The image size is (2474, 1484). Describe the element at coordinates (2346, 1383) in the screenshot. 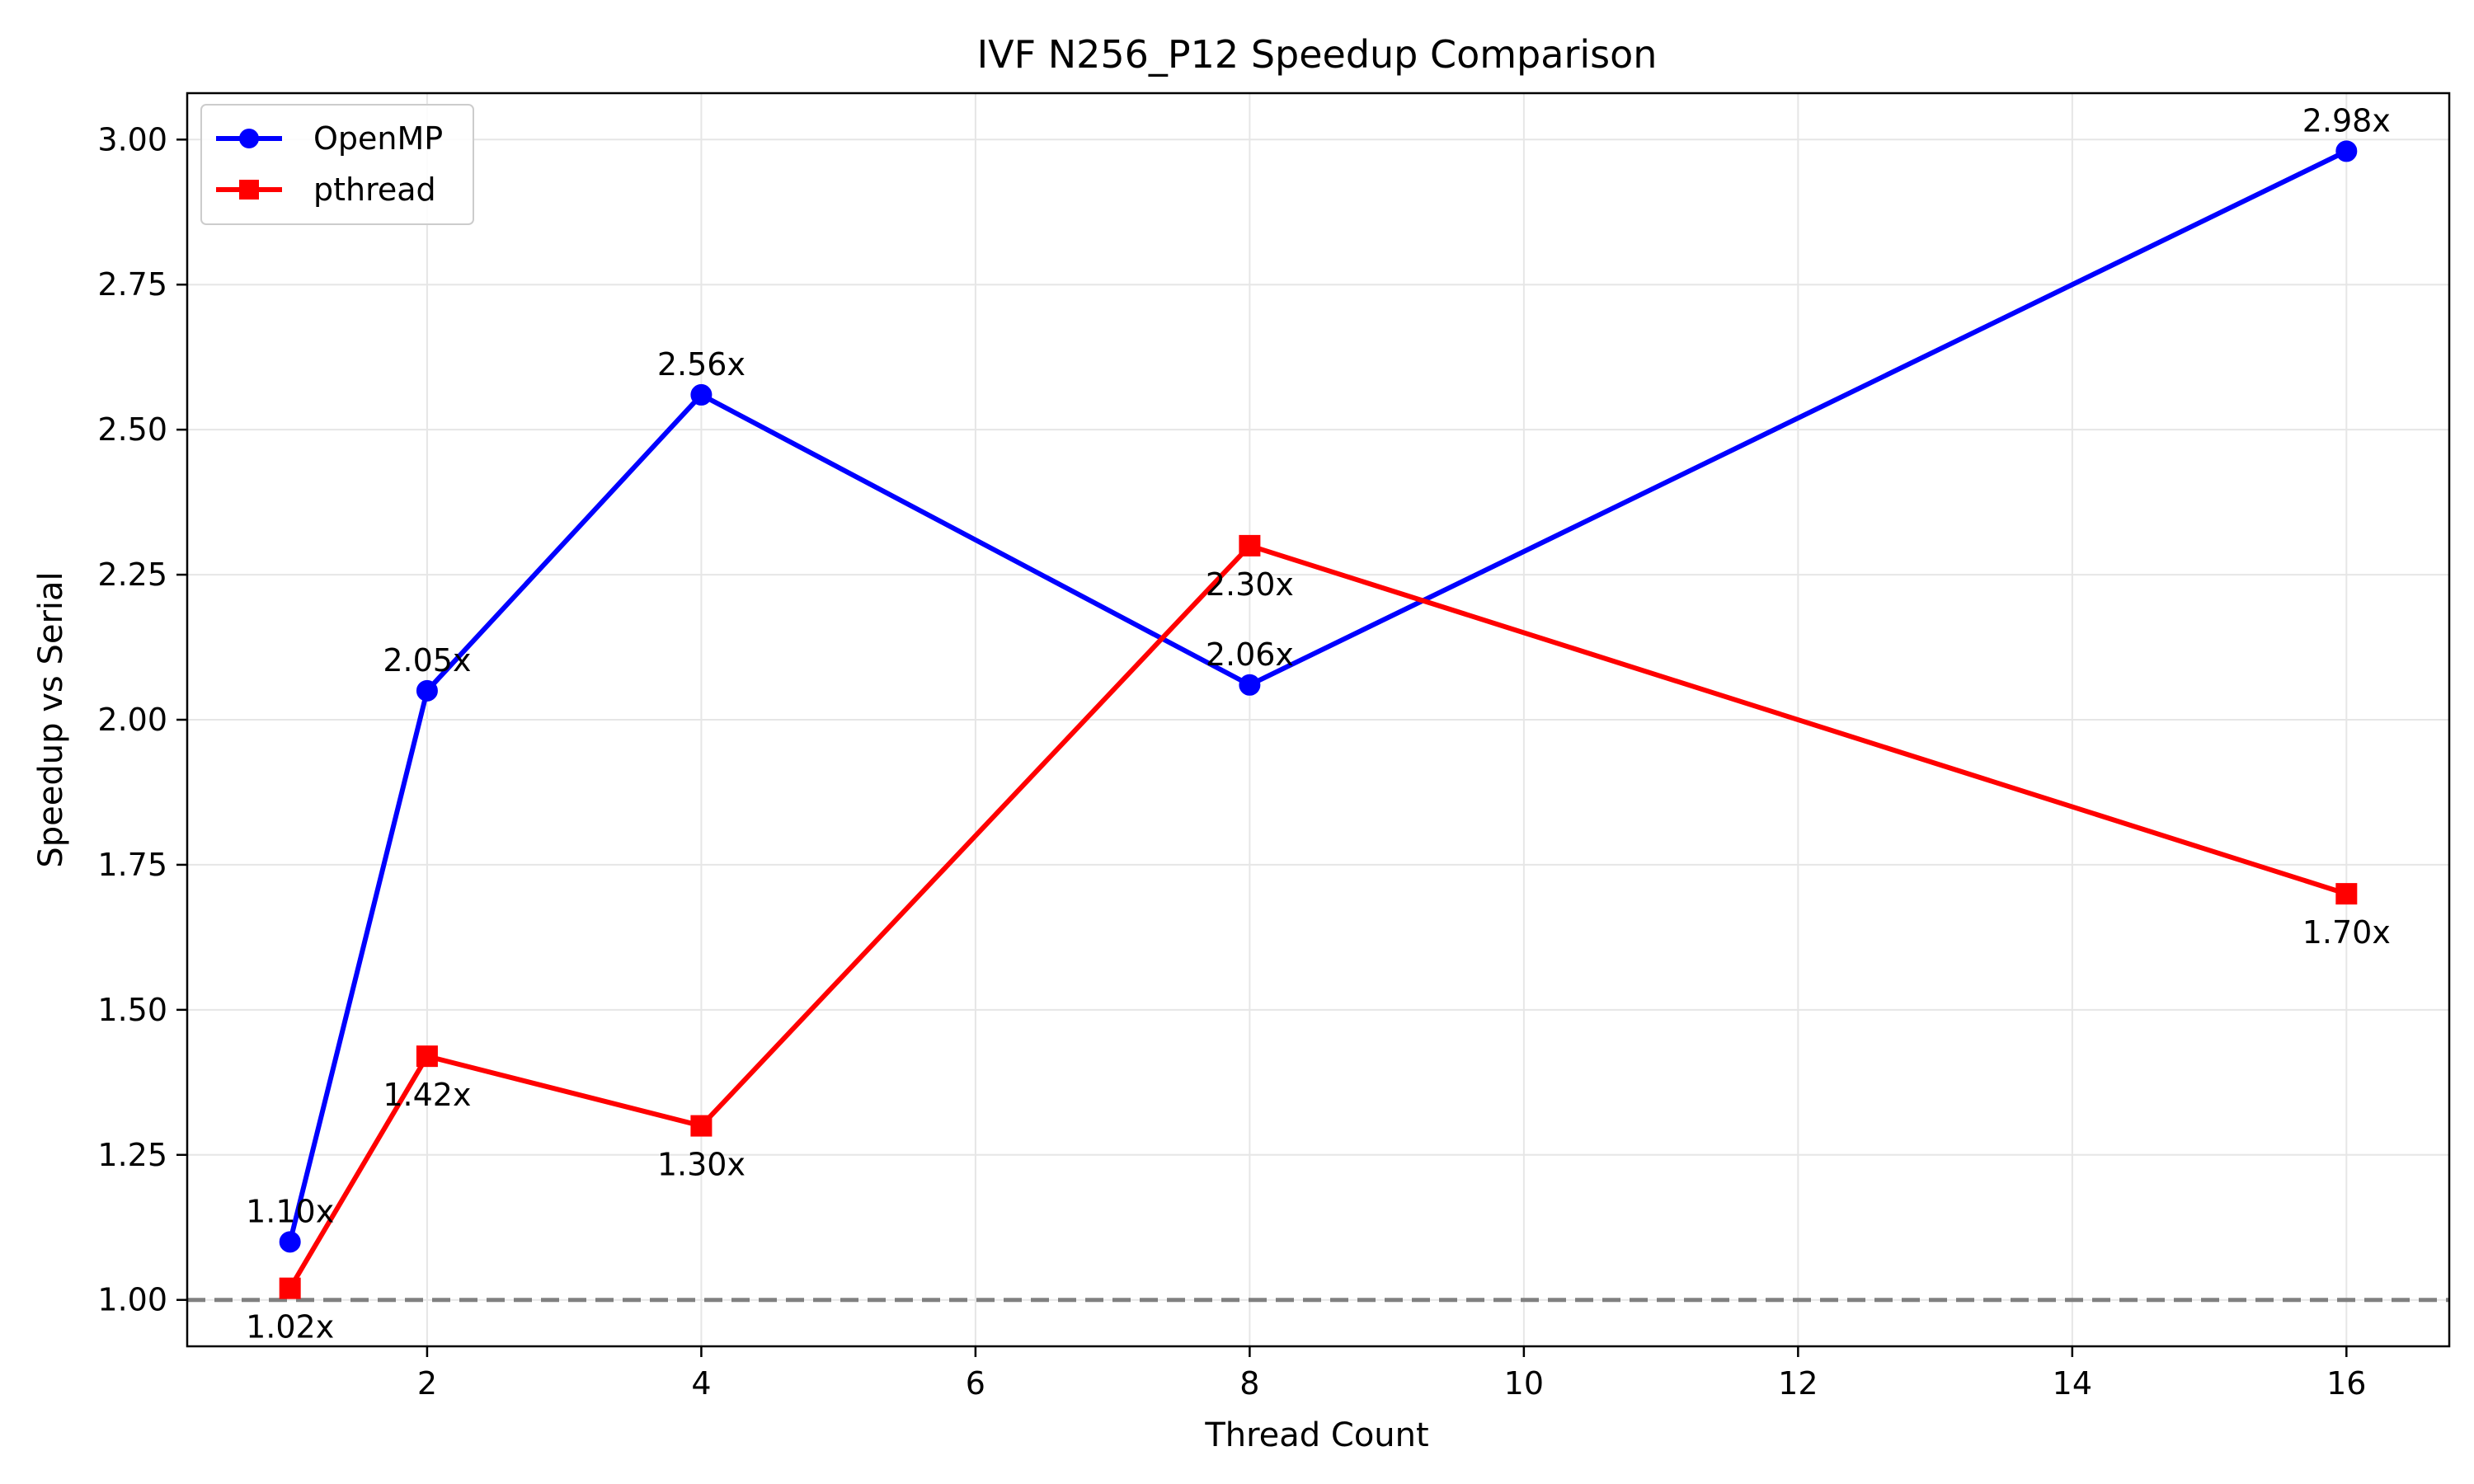

I see `x-tick-label: 16` at that location.